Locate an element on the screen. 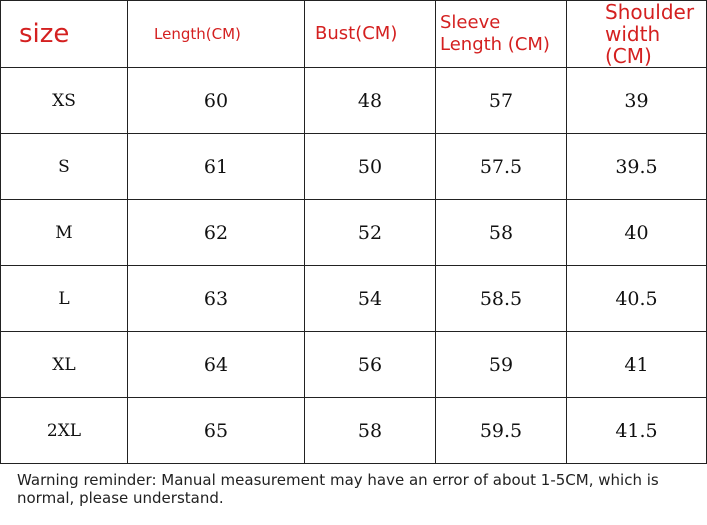 This screenshot has height=525, width=707. header-length: Length(CM) is located at coordinates (216, 34).